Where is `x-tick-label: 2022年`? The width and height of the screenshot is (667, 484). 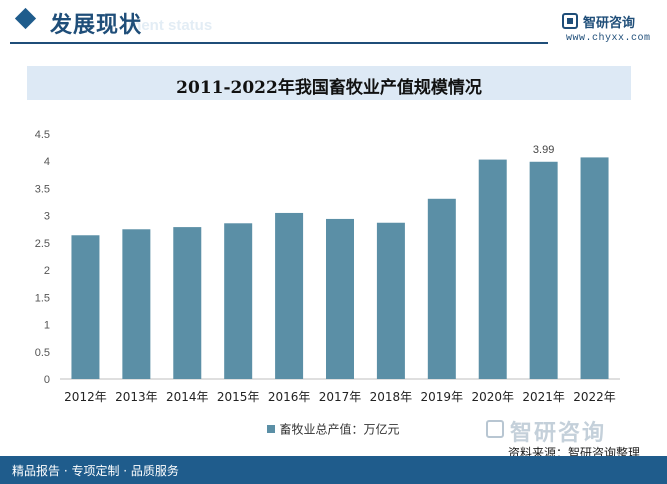 x-tick-label: 2022年 is located at coordinates (594, 397).